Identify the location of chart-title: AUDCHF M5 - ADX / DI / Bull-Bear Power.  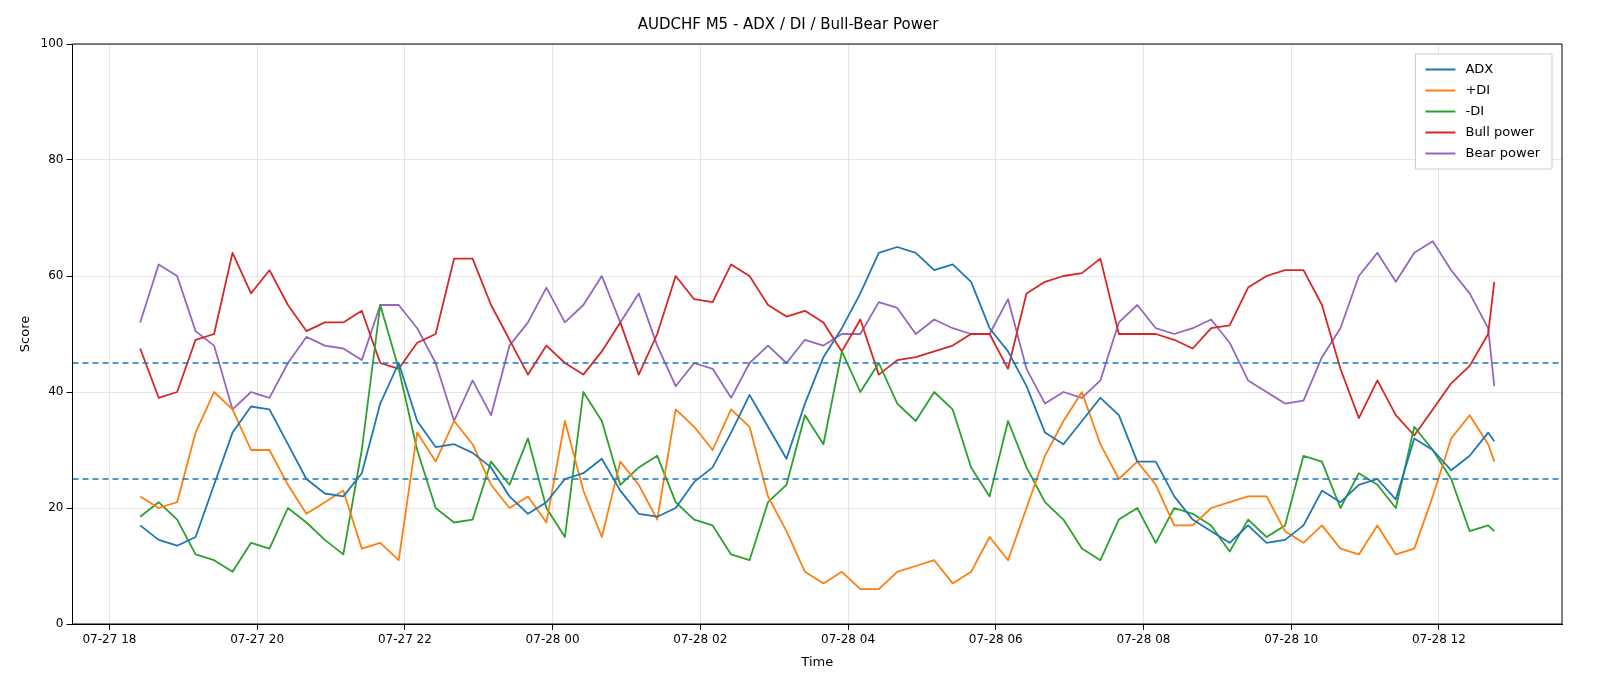
(788, 23).